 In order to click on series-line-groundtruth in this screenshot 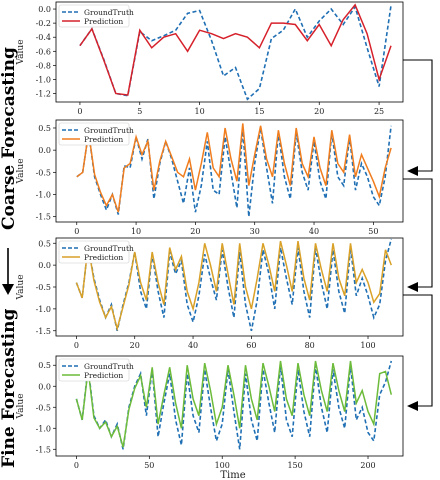, I will do `click(234, 171)`.